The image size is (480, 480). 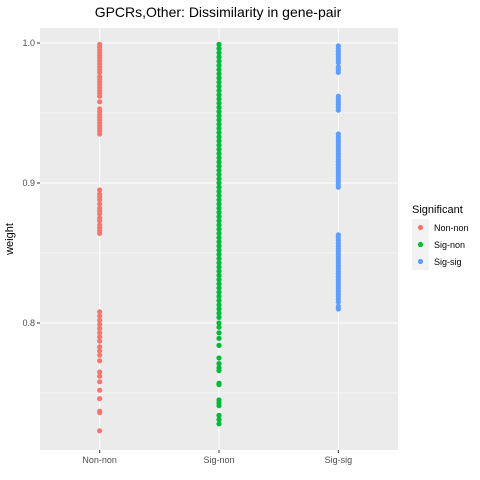 I want to click on x-tick-label: Non-non, so click(x=99, y=460).